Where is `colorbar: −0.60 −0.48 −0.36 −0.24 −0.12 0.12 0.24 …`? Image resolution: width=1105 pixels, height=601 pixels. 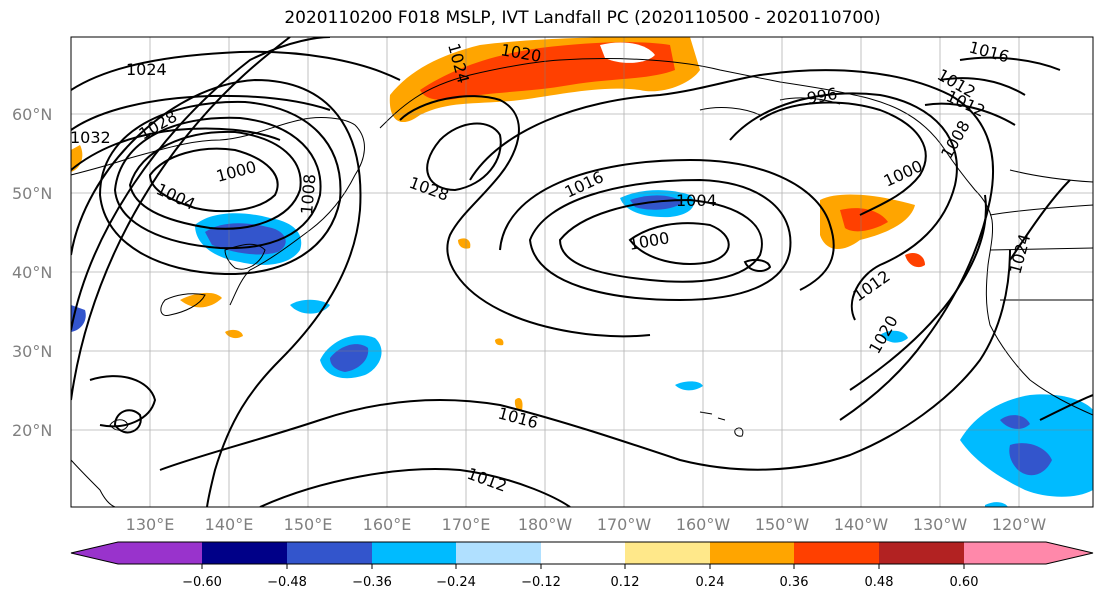 colorbar: −0.60 −0.48 −0.36 −0.24 −0.12 0.12 0.24 … is located at coordinates (582, 565).